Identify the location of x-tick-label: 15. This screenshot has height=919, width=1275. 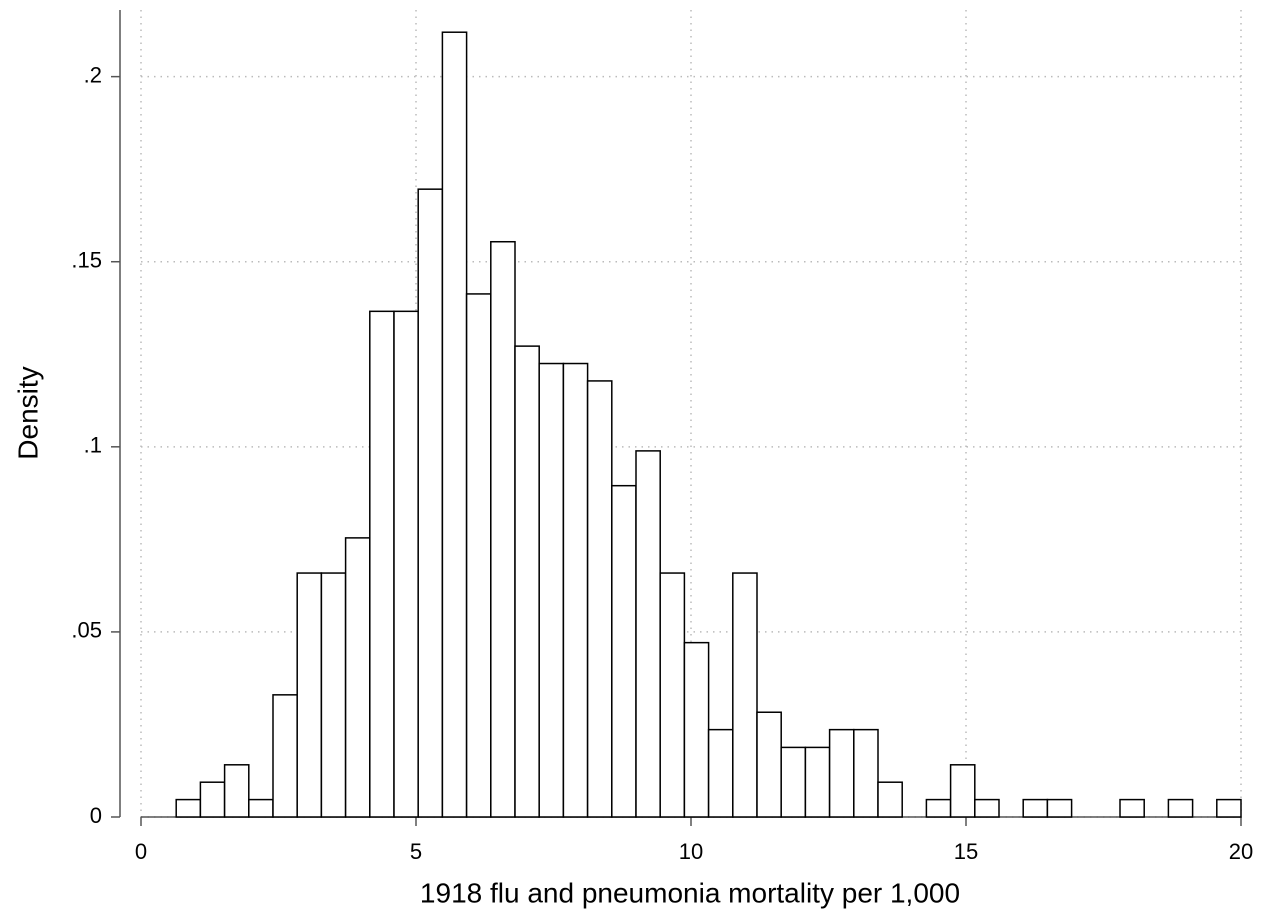
(966, 851).